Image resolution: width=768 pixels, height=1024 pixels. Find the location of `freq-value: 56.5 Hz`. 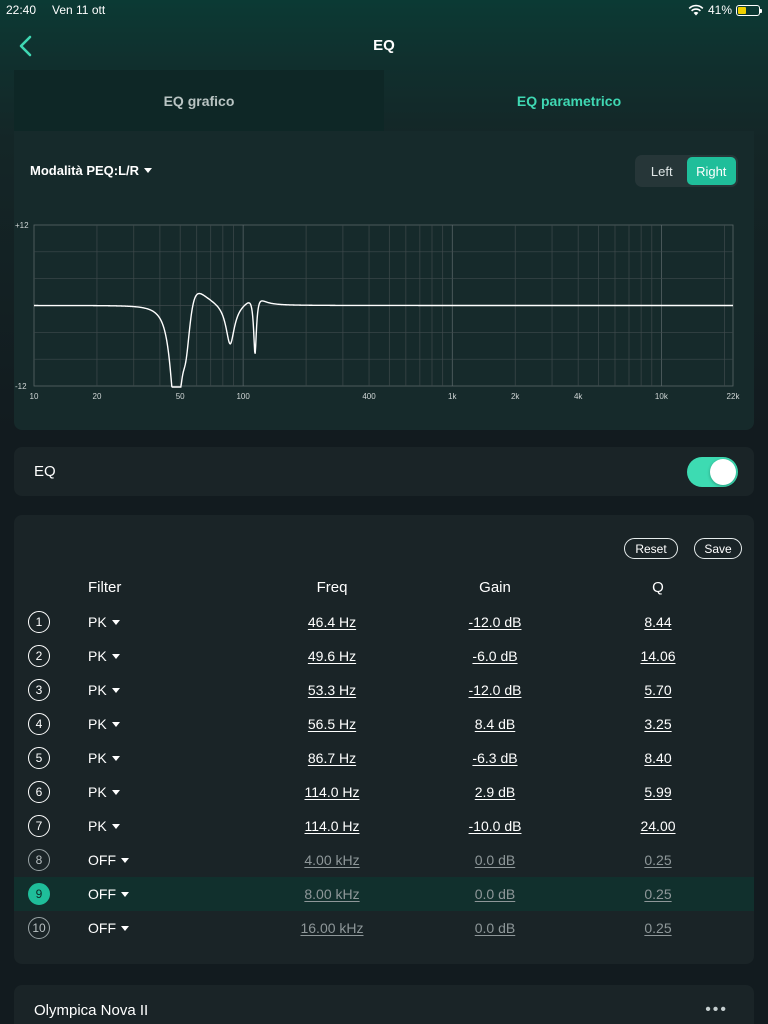

freq-value: 56.5 Hz is located at coordinates (332, 724).